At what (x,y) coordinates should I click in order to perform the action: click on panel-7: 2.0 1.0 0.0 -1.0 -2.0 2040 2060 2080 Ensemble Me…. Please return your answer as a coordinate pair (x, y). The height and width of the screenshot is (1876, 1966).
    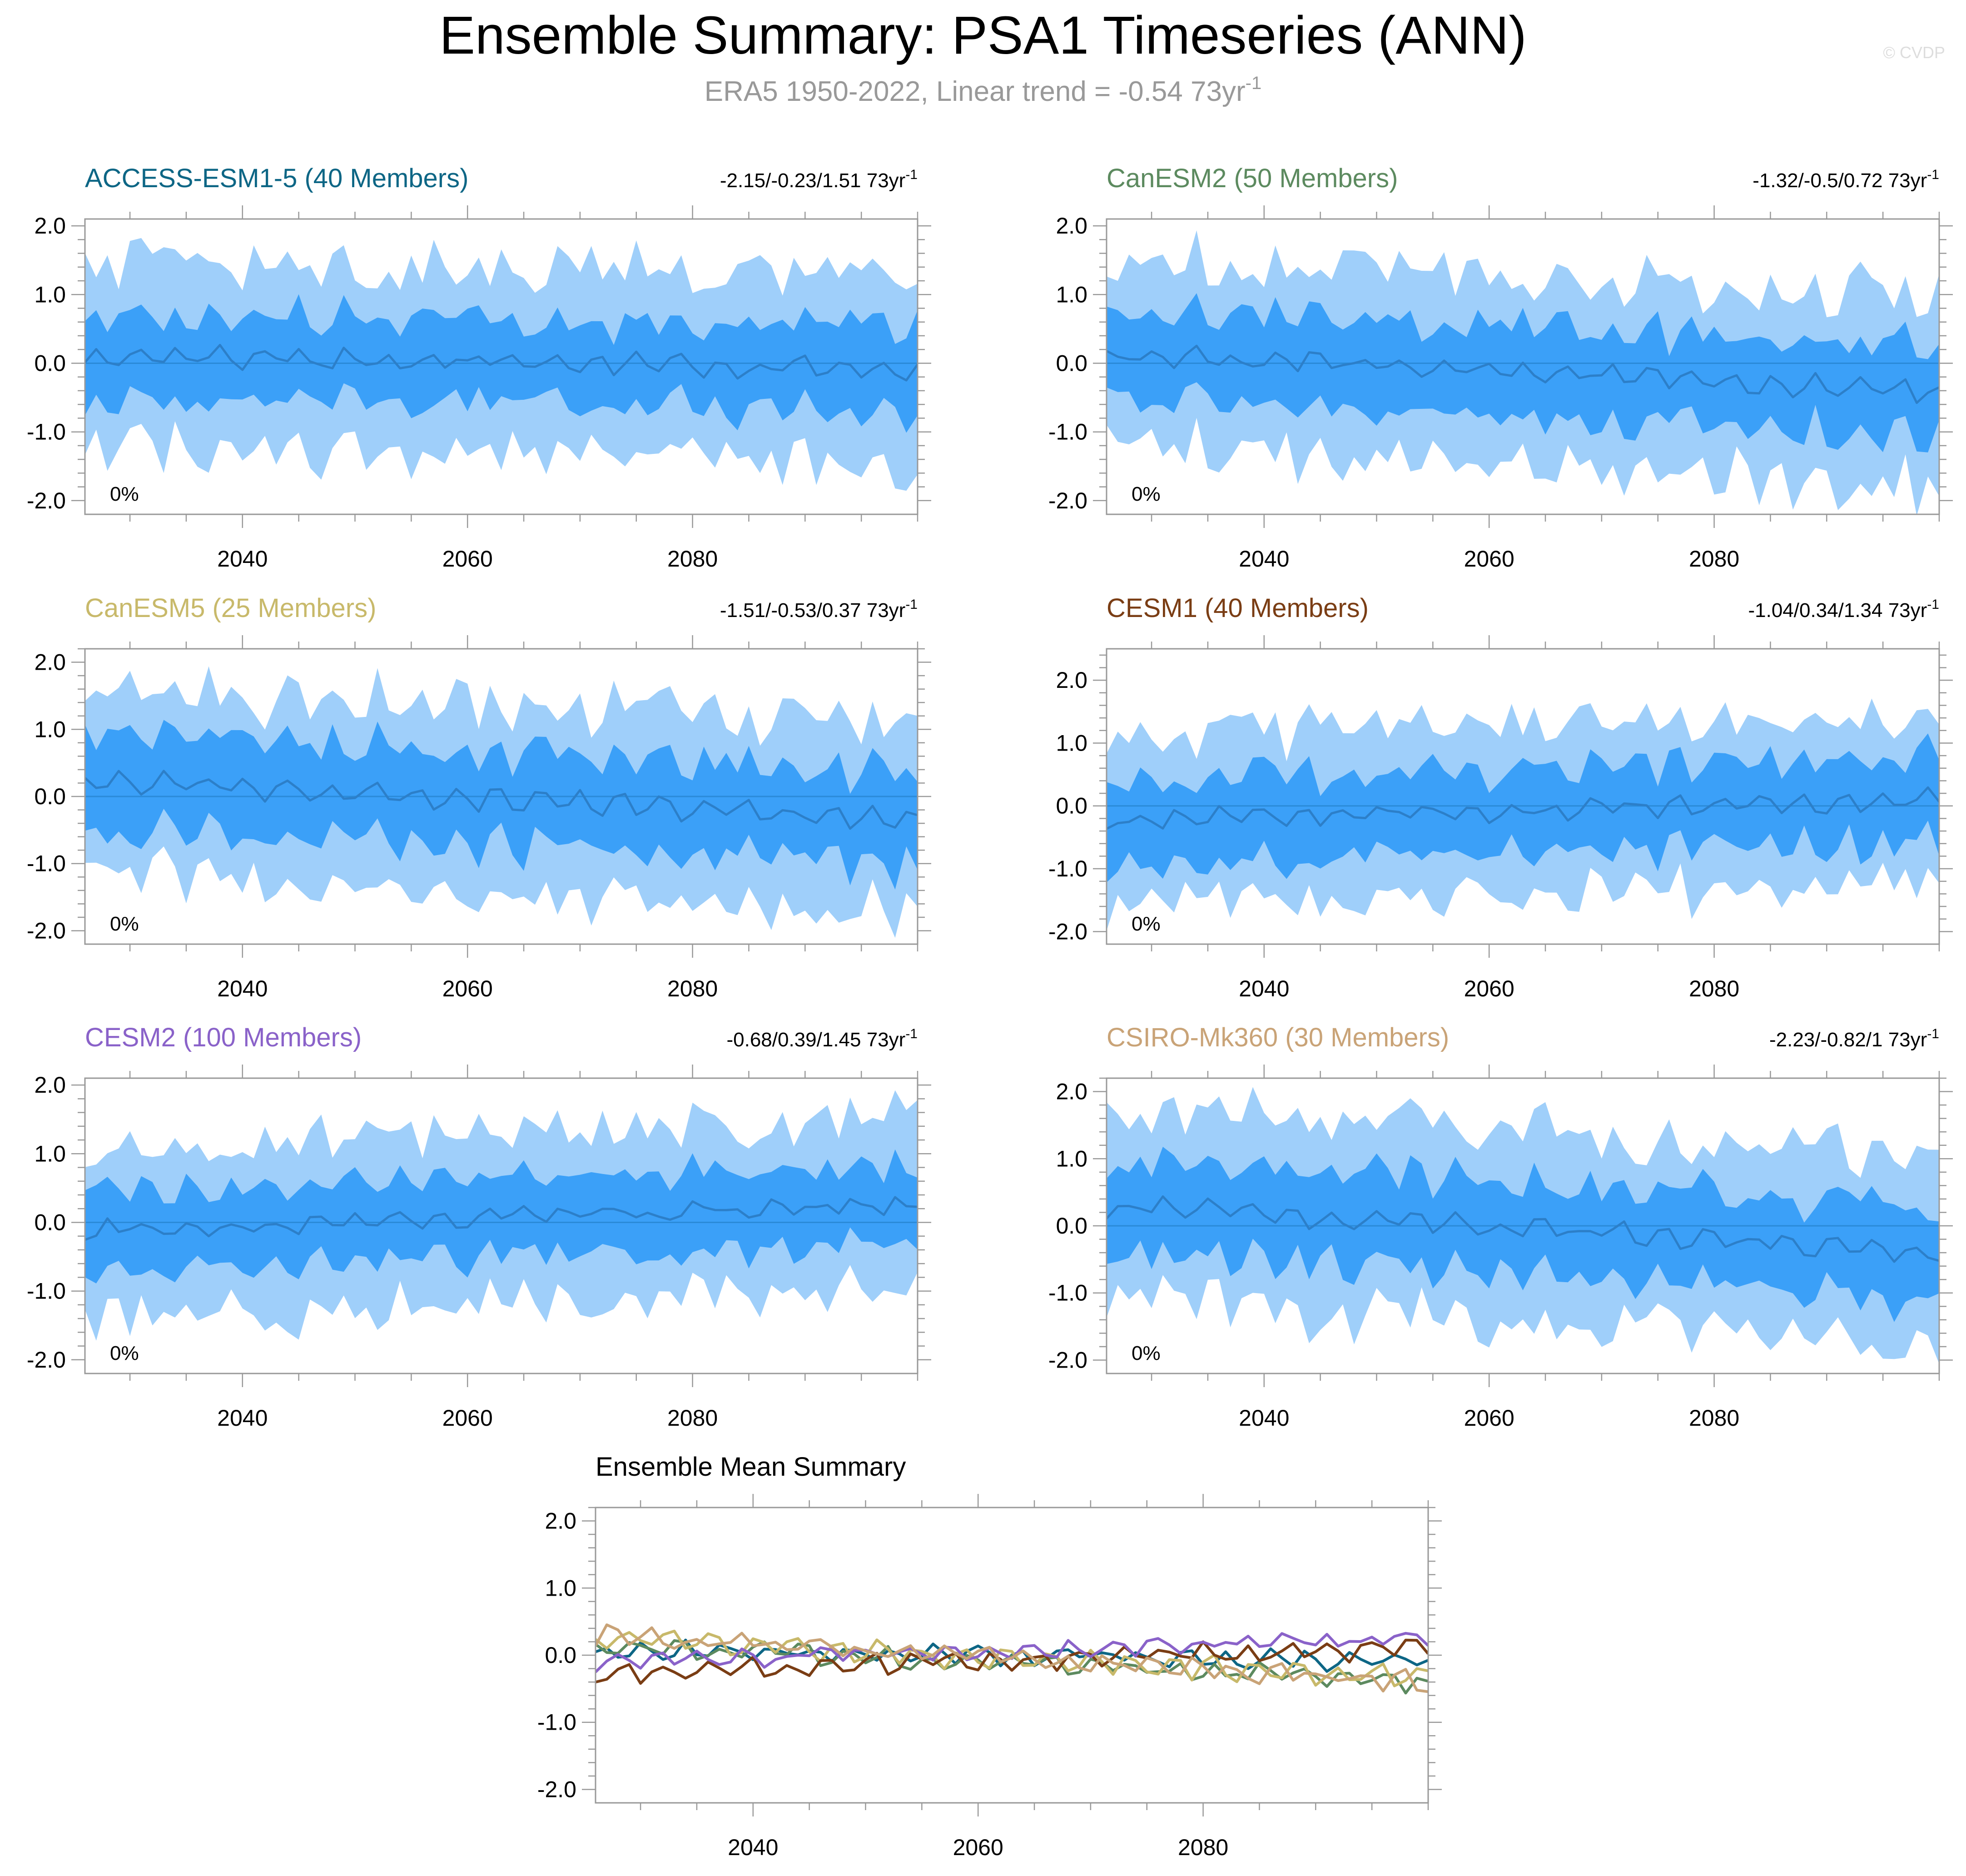
    Looking at the image, I should click on (989, 1656).